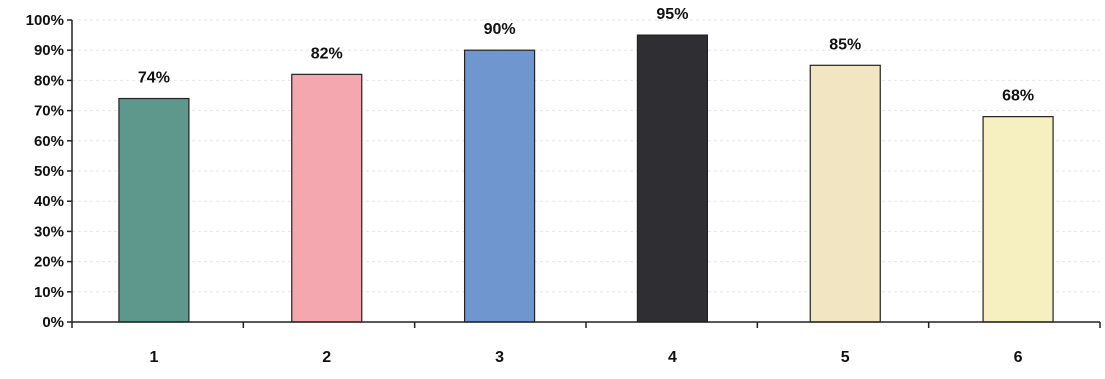 Image resolution: width=1105 pixels, height=379 pixels. I want to click on y-tick-label: 50%, so click(49, 171).